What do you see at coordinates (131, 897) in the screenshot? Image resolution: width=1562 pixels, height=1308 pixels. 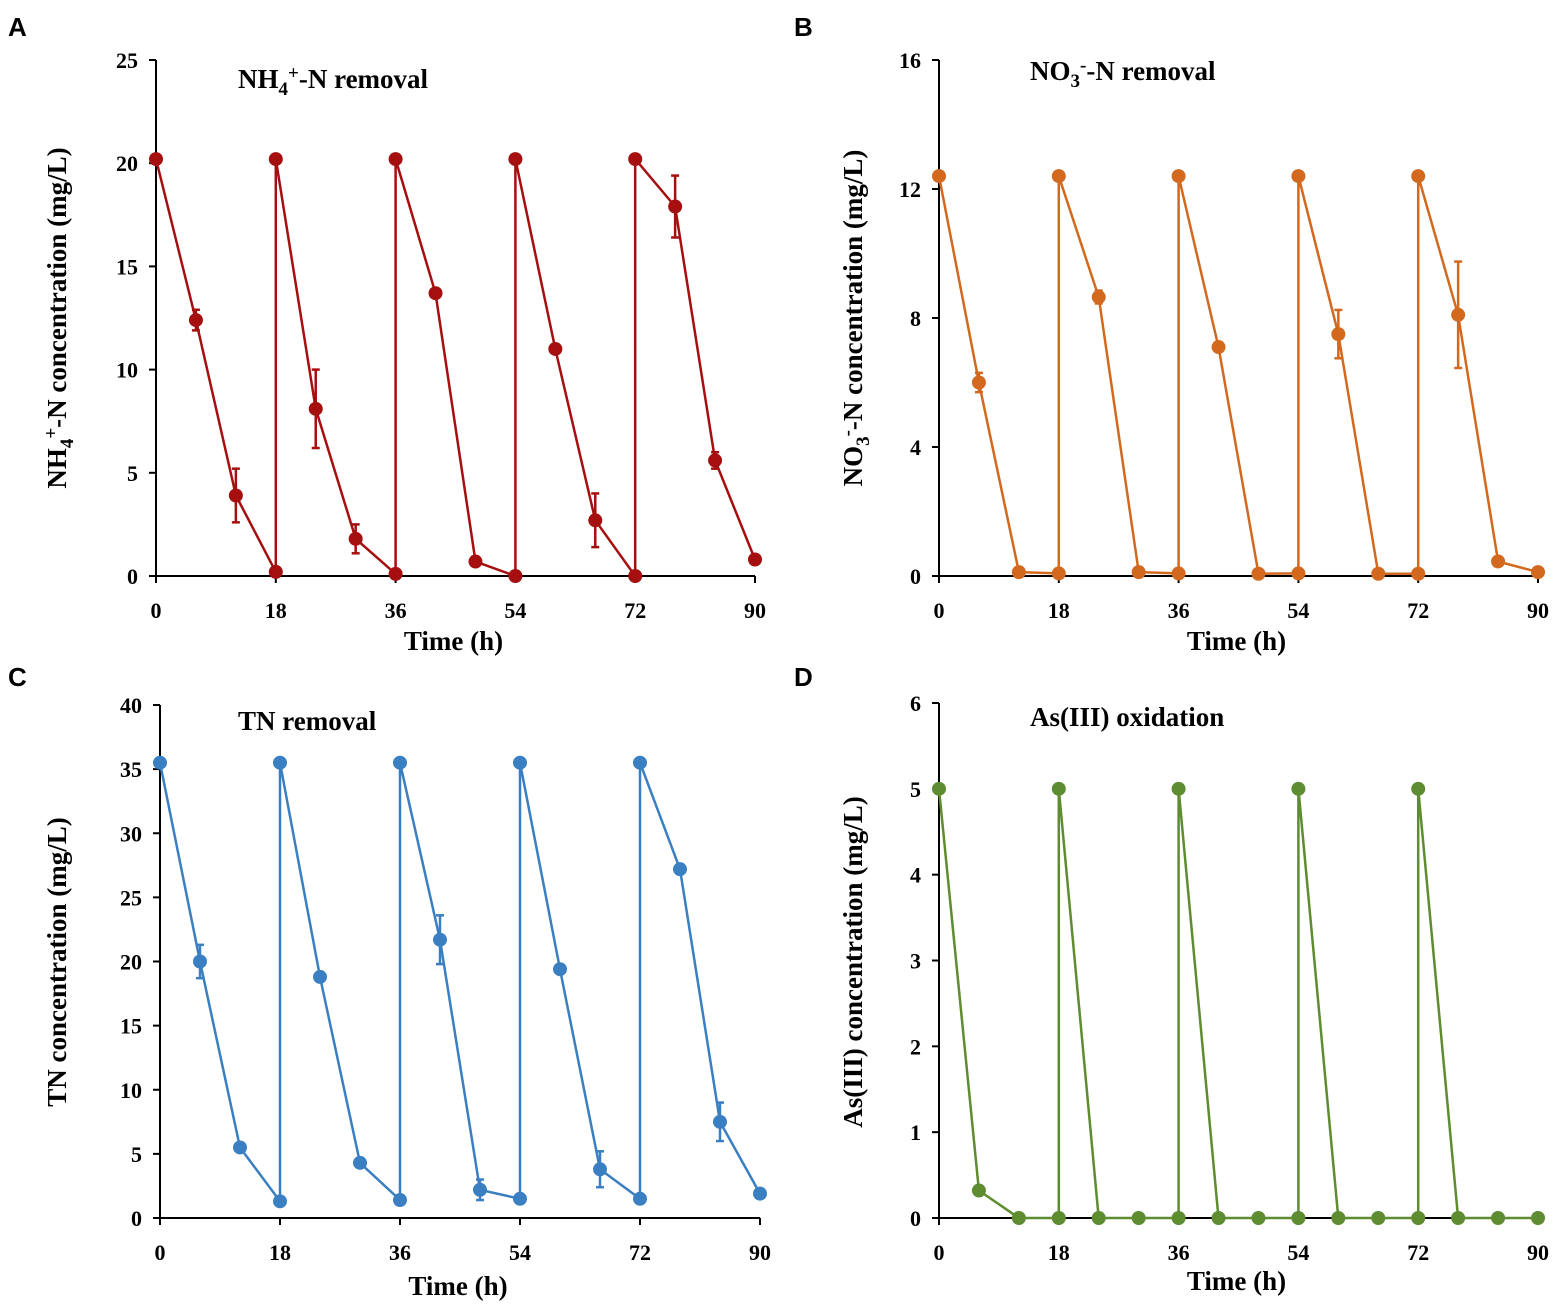 I see `y-tick-label: 25` at bounding box center [131, 897].